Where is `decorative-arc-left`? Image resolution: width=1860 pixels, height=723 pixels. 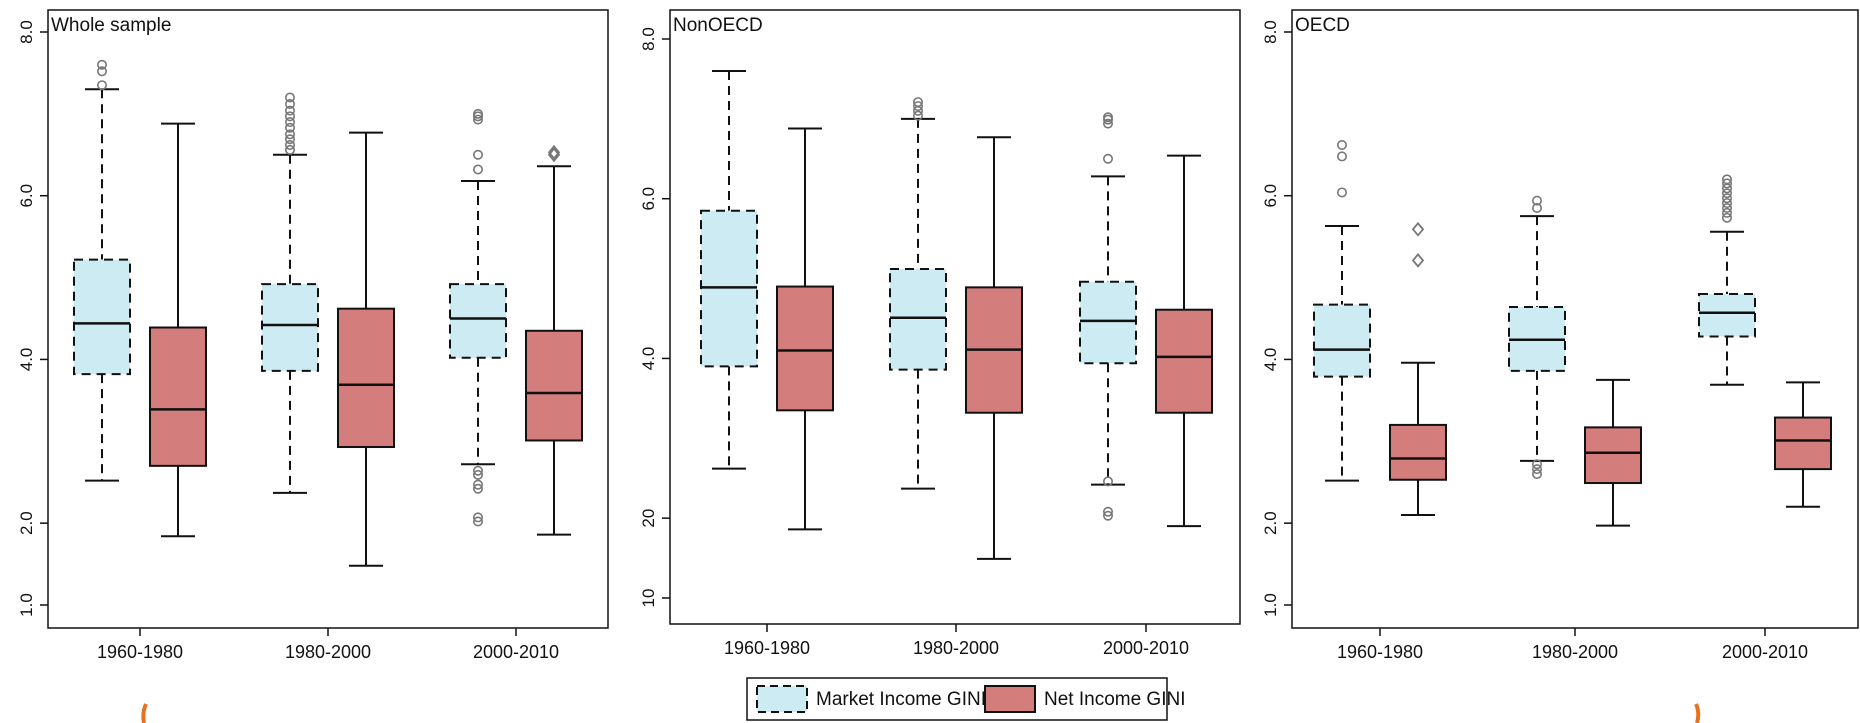 decorative-arc-left is located at coordinates (144, 713).